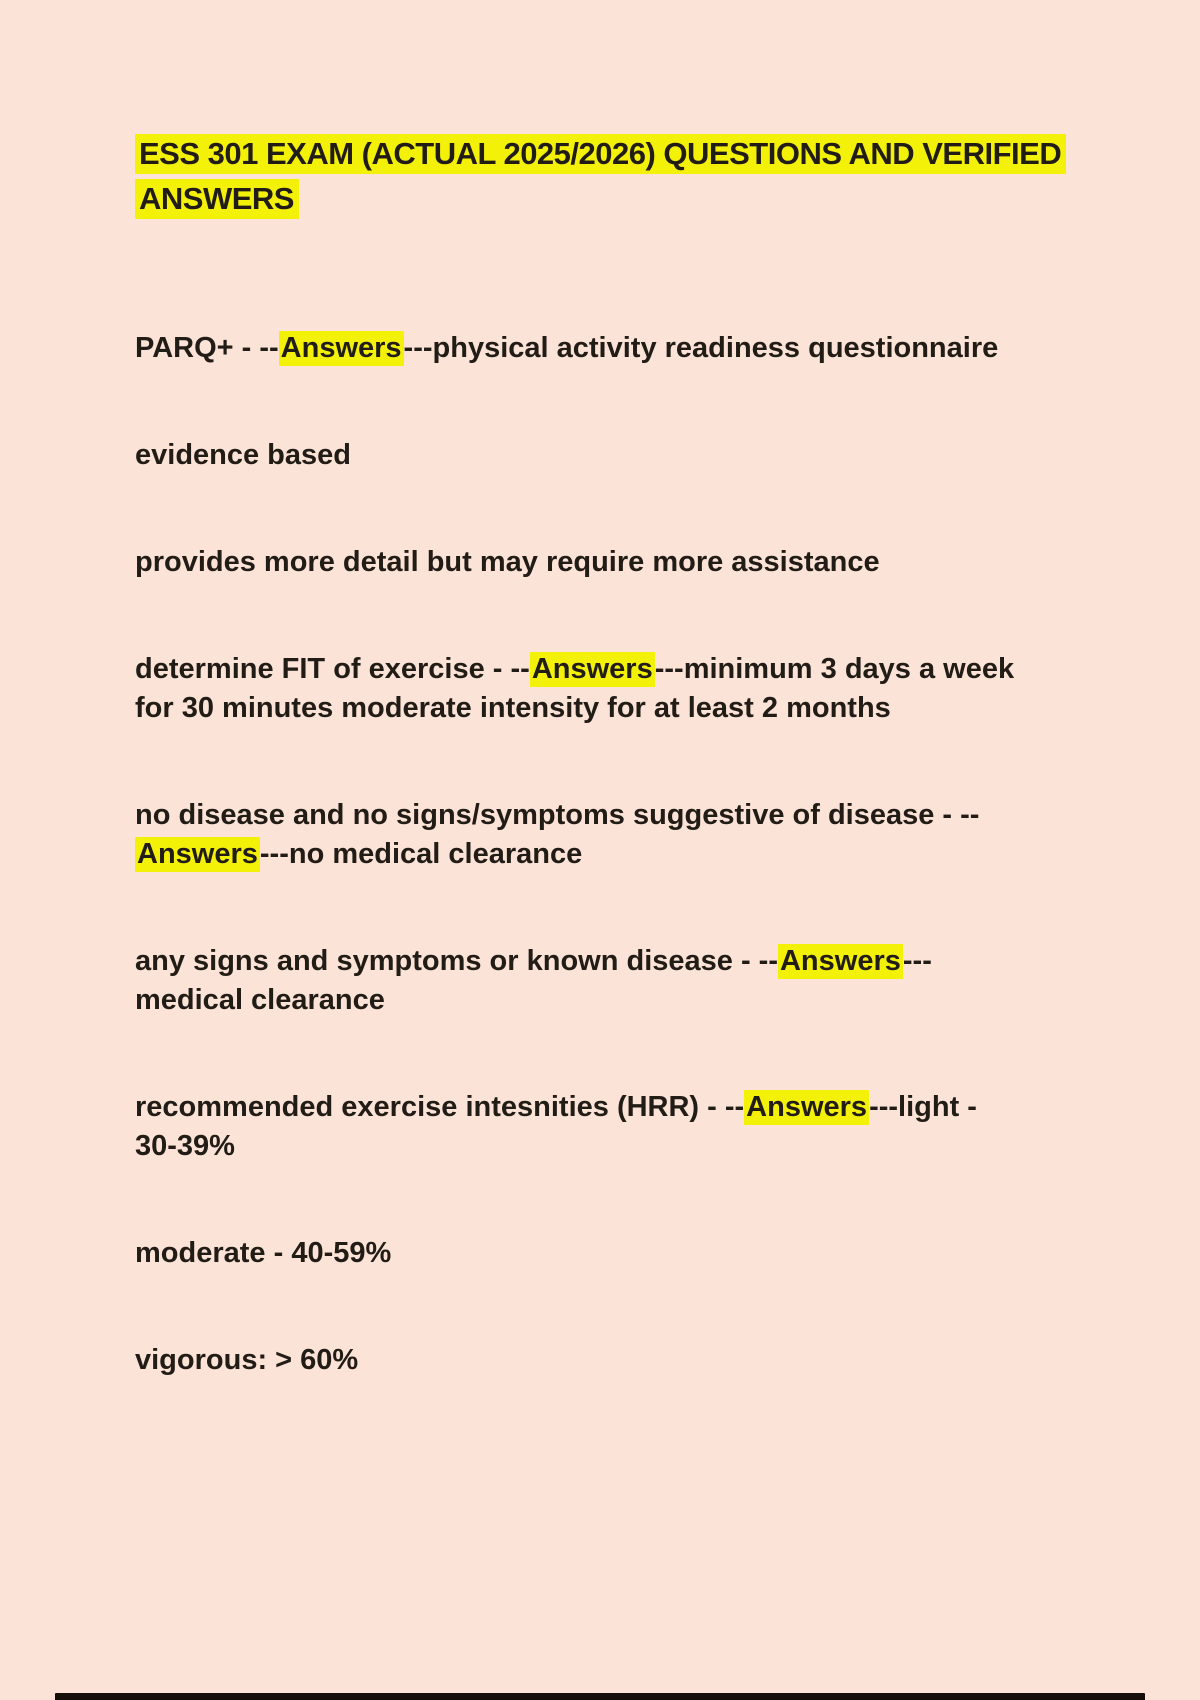  What do you see at coordinates (580, 455) in the screenshot?
I see `paragraph: evidence based` at bounding box center [580, 455].